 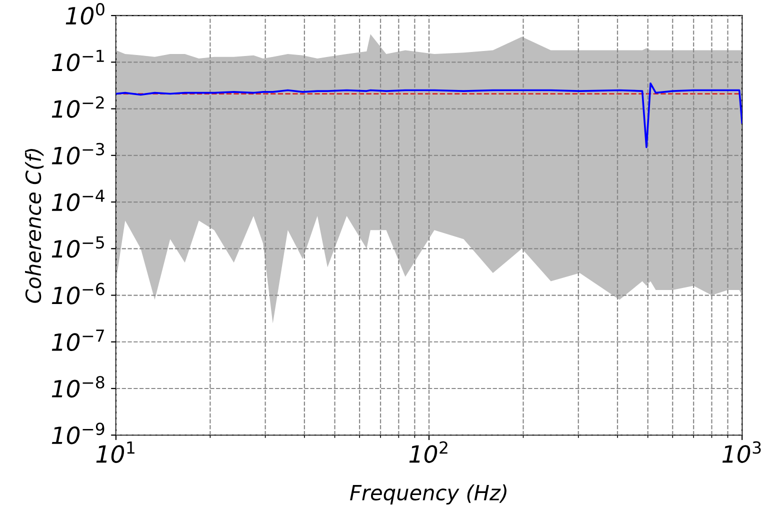 I want to click on y-tick-label: 10$^{0}$, so click(x=85, y=14).